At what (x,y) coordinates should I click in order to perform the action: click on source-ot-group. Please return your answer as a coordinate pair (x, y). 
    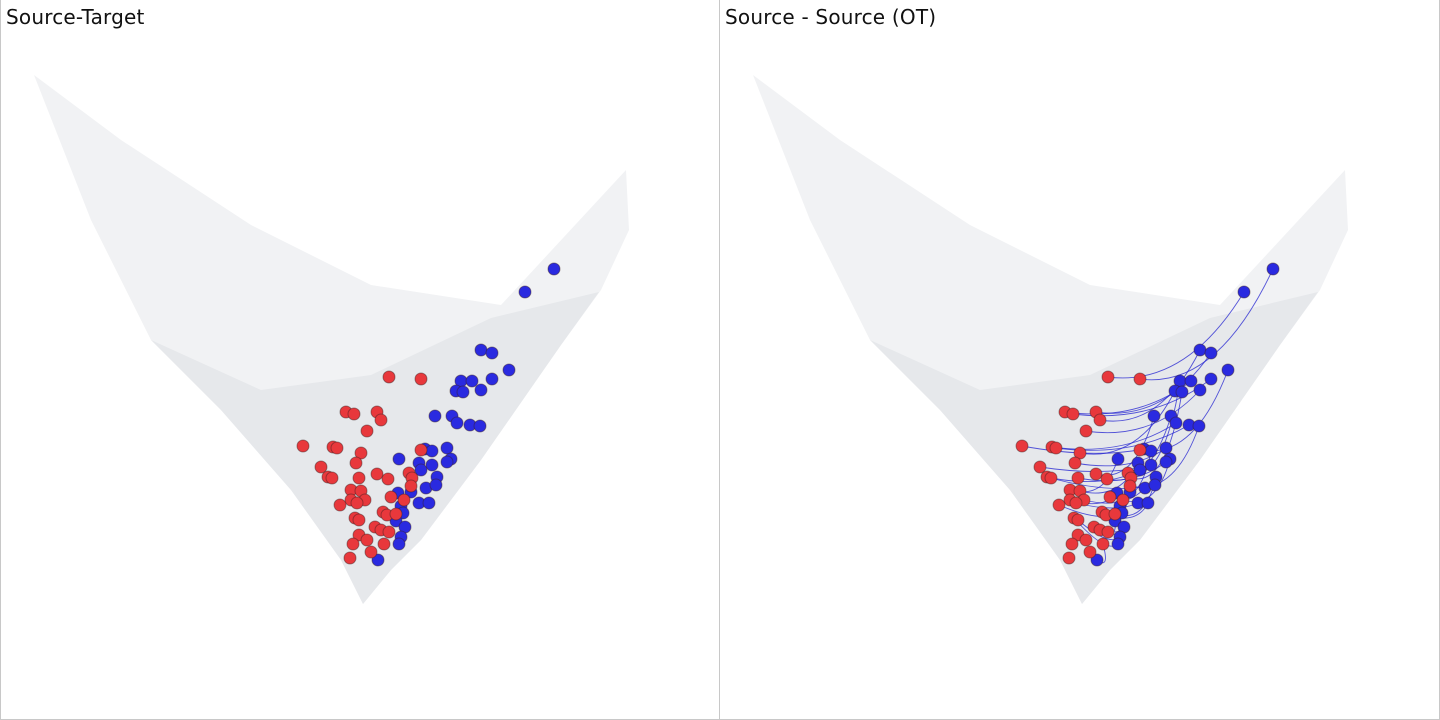
    Looking at the image, I should click on (1081, 467).